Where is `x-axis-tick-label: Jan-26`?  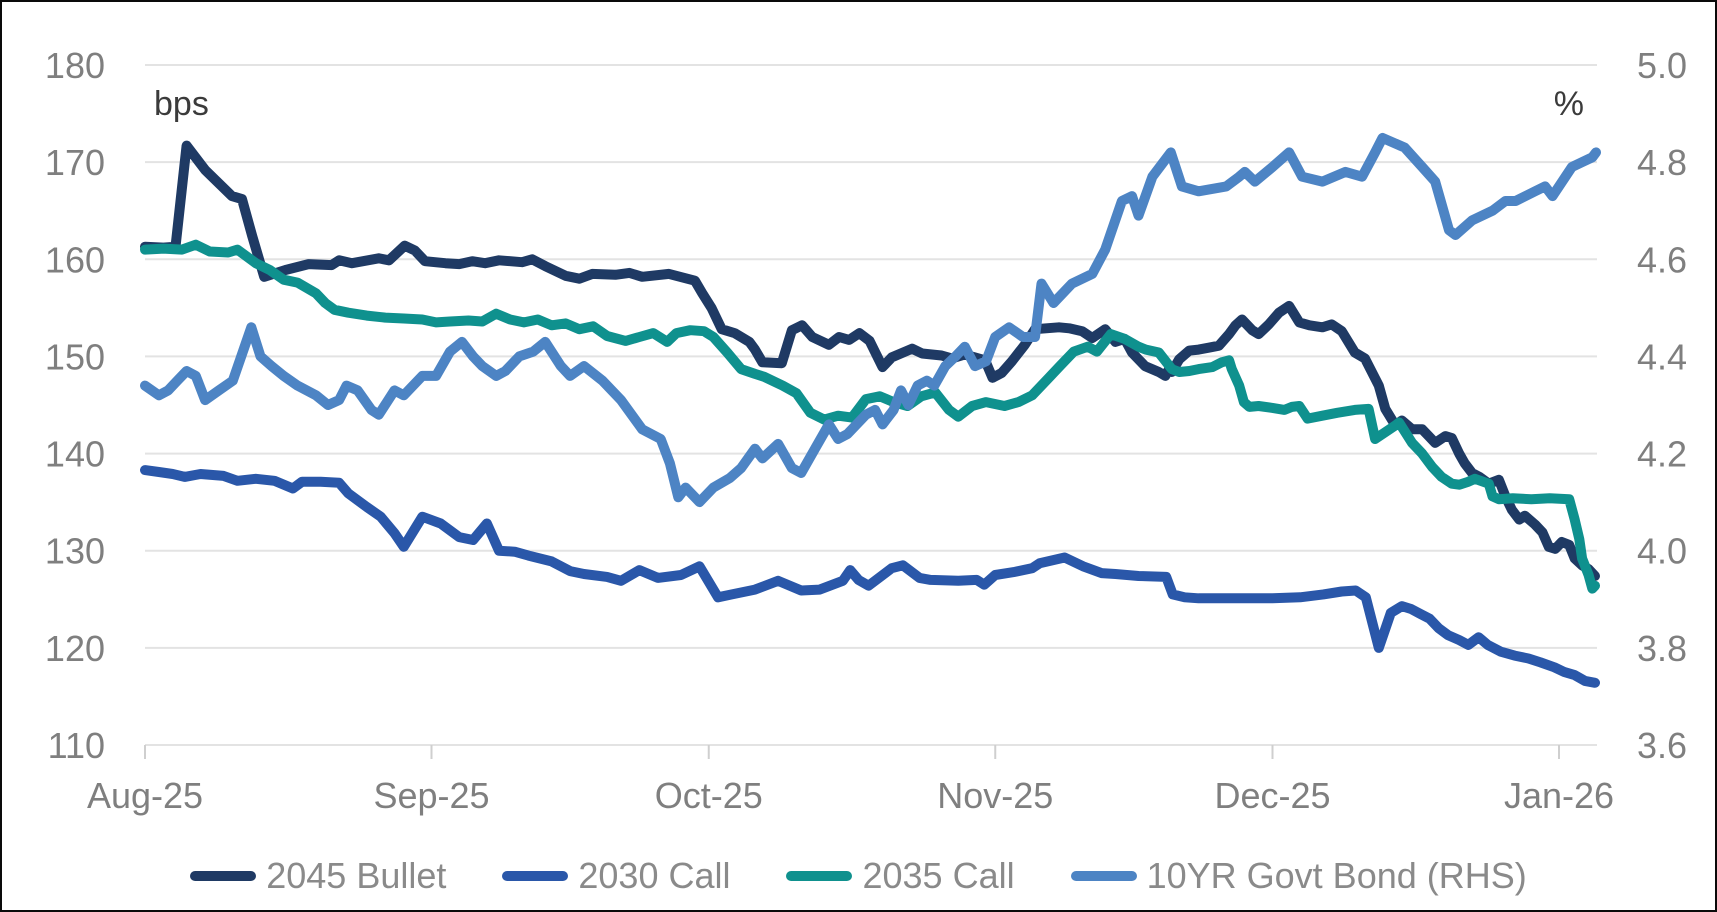
x-axis-tick-label: Jan-26 is located at coordinates (1559, 795).